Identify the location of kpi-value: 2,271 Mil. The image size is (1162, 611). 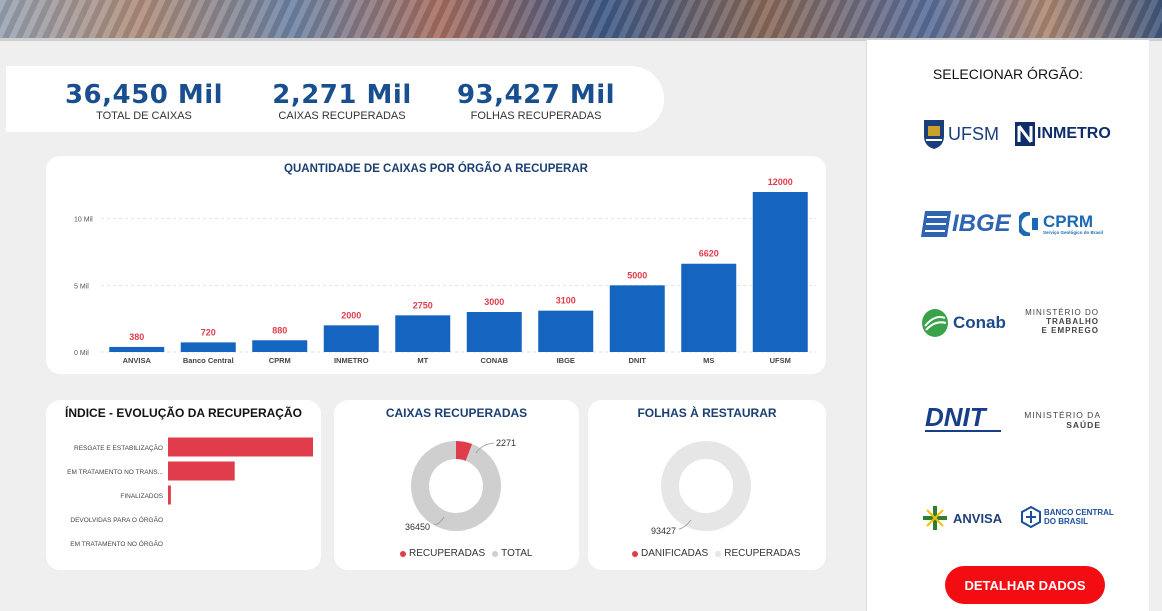
(342, 95).